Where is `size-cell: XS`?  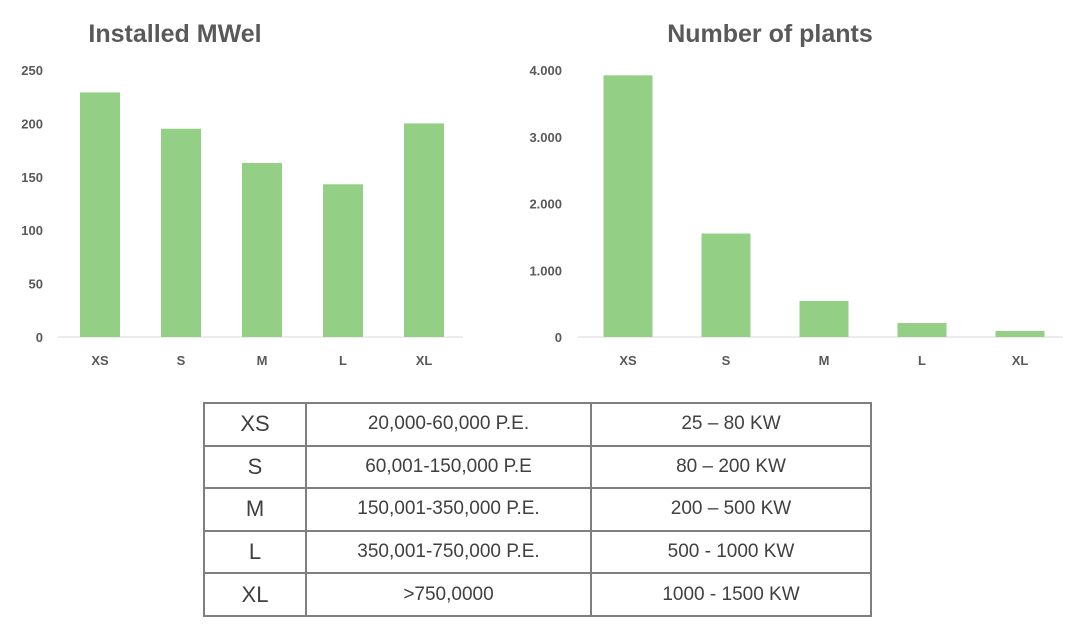
size-cell: XS is located at coordinates (255, 424).